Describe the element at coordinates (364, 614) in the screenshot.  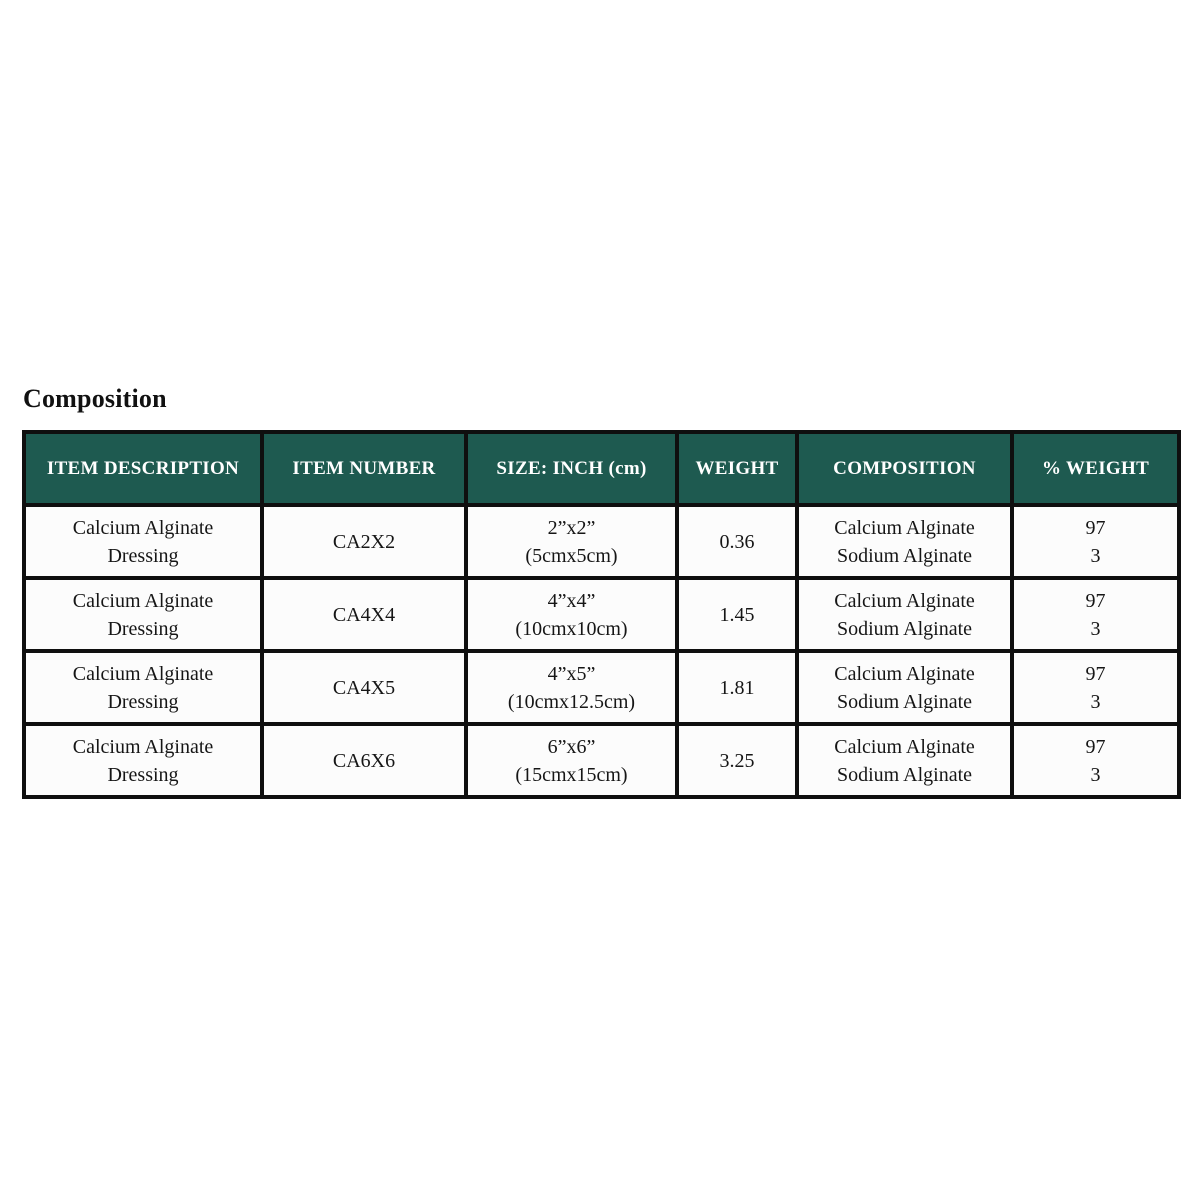
I see `cell-item-number: CA4X4` at that location.